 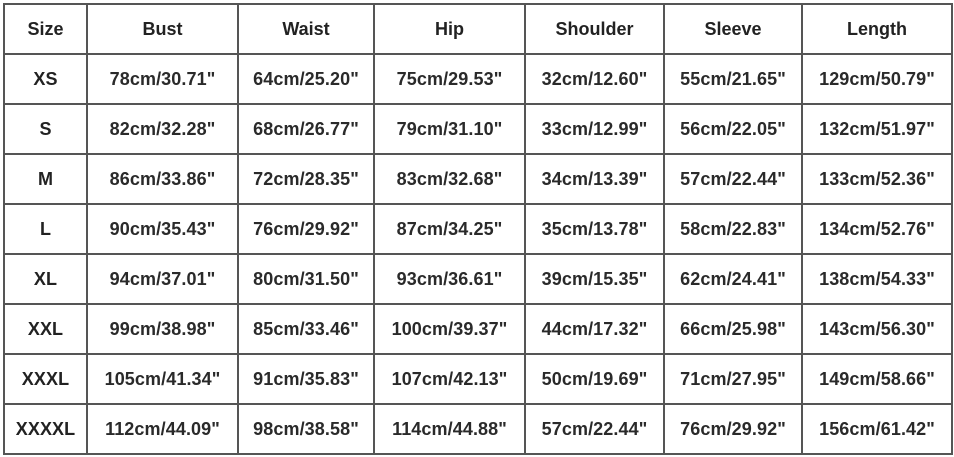 What do you see at coordinates (733, 79) in the screenshot?
I see `measurement-cell: 55cm/21.65"` at bounding box center [733, 79].